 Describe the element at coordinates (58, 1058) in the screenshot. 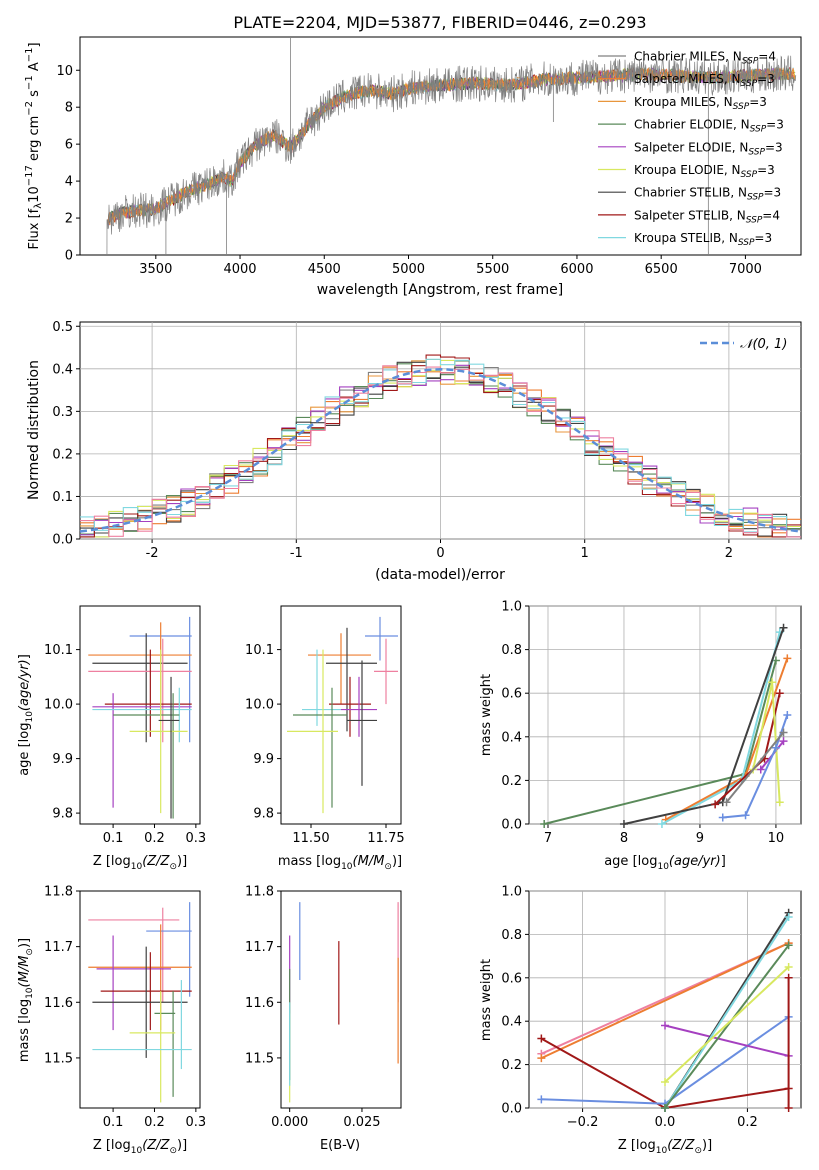

I see `y-tick-label: 11.5` at that location.